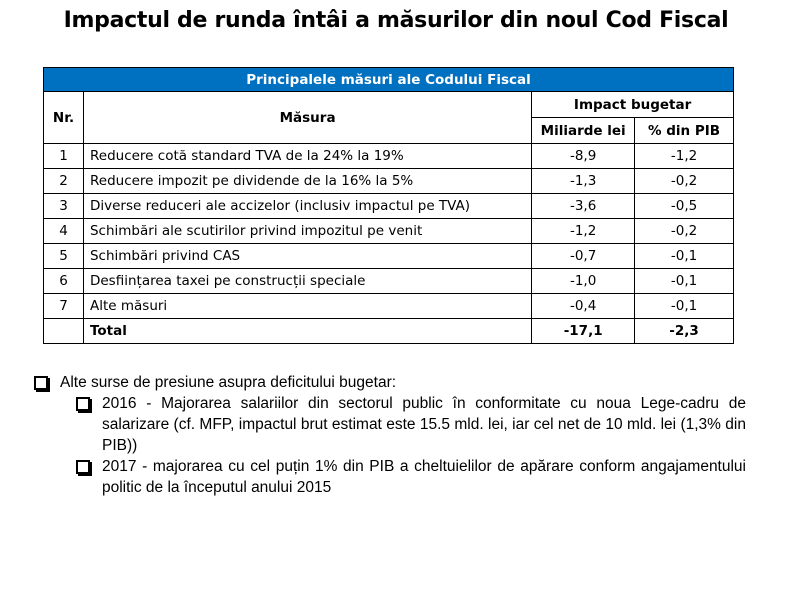  What do you see at coordinates (583, 156) in the screenshot?
I see `row-bn-lei: -8,9` at bounding box center [583, 156].